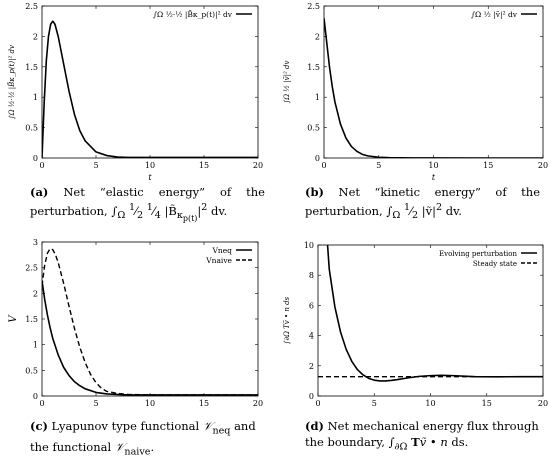 The width and height of the screenshot is (550, 462). I want to click on y-tick-label: 4, so click(311, 336).